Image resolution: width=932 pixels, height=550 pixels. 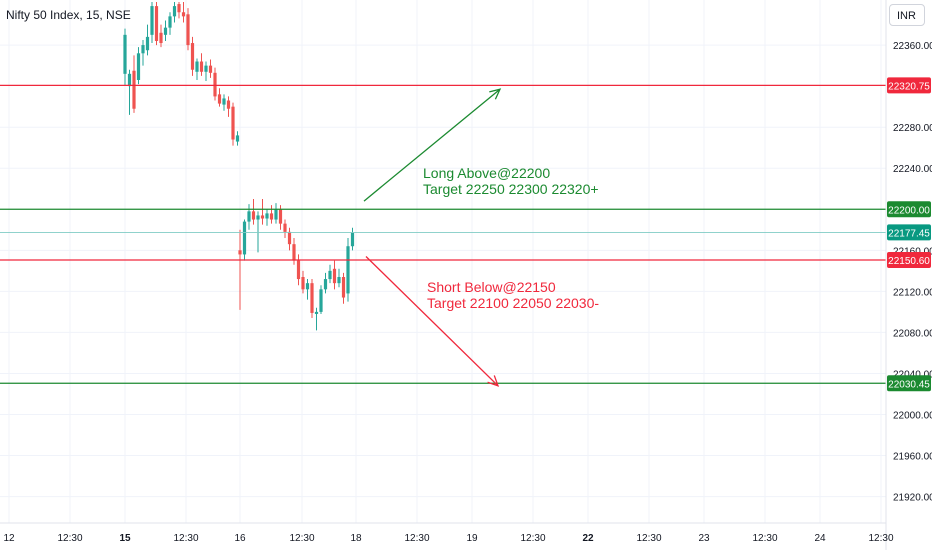 I want to click on level-price-label: 22177.45, so click(x=909, y=233).